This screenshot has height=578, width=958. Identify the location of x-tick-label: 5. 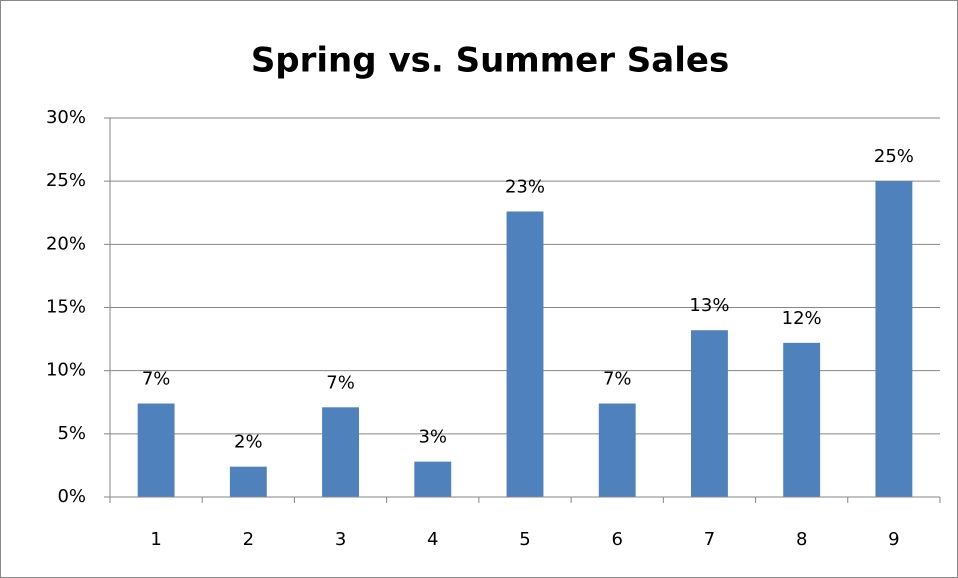
(524, 539).